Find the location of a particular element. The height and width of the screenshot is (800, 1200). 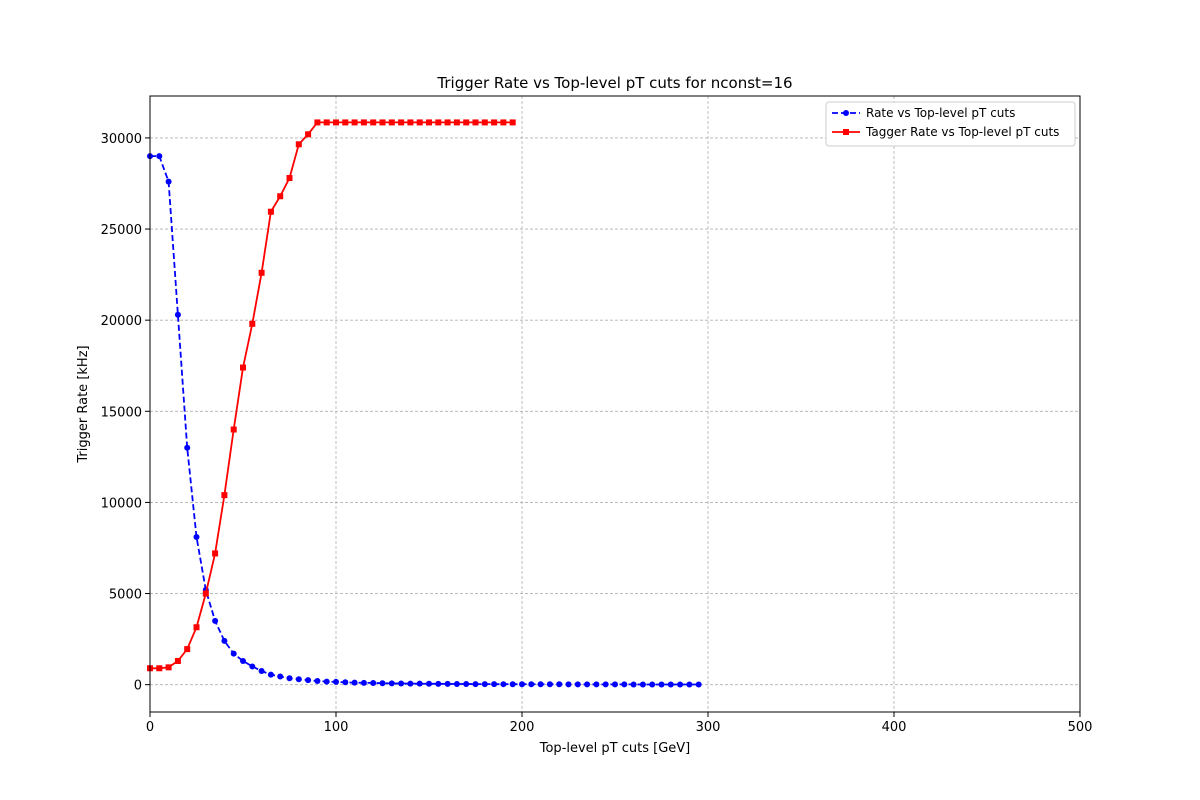

legend-marker-rate is located at coordinates (846, 113).